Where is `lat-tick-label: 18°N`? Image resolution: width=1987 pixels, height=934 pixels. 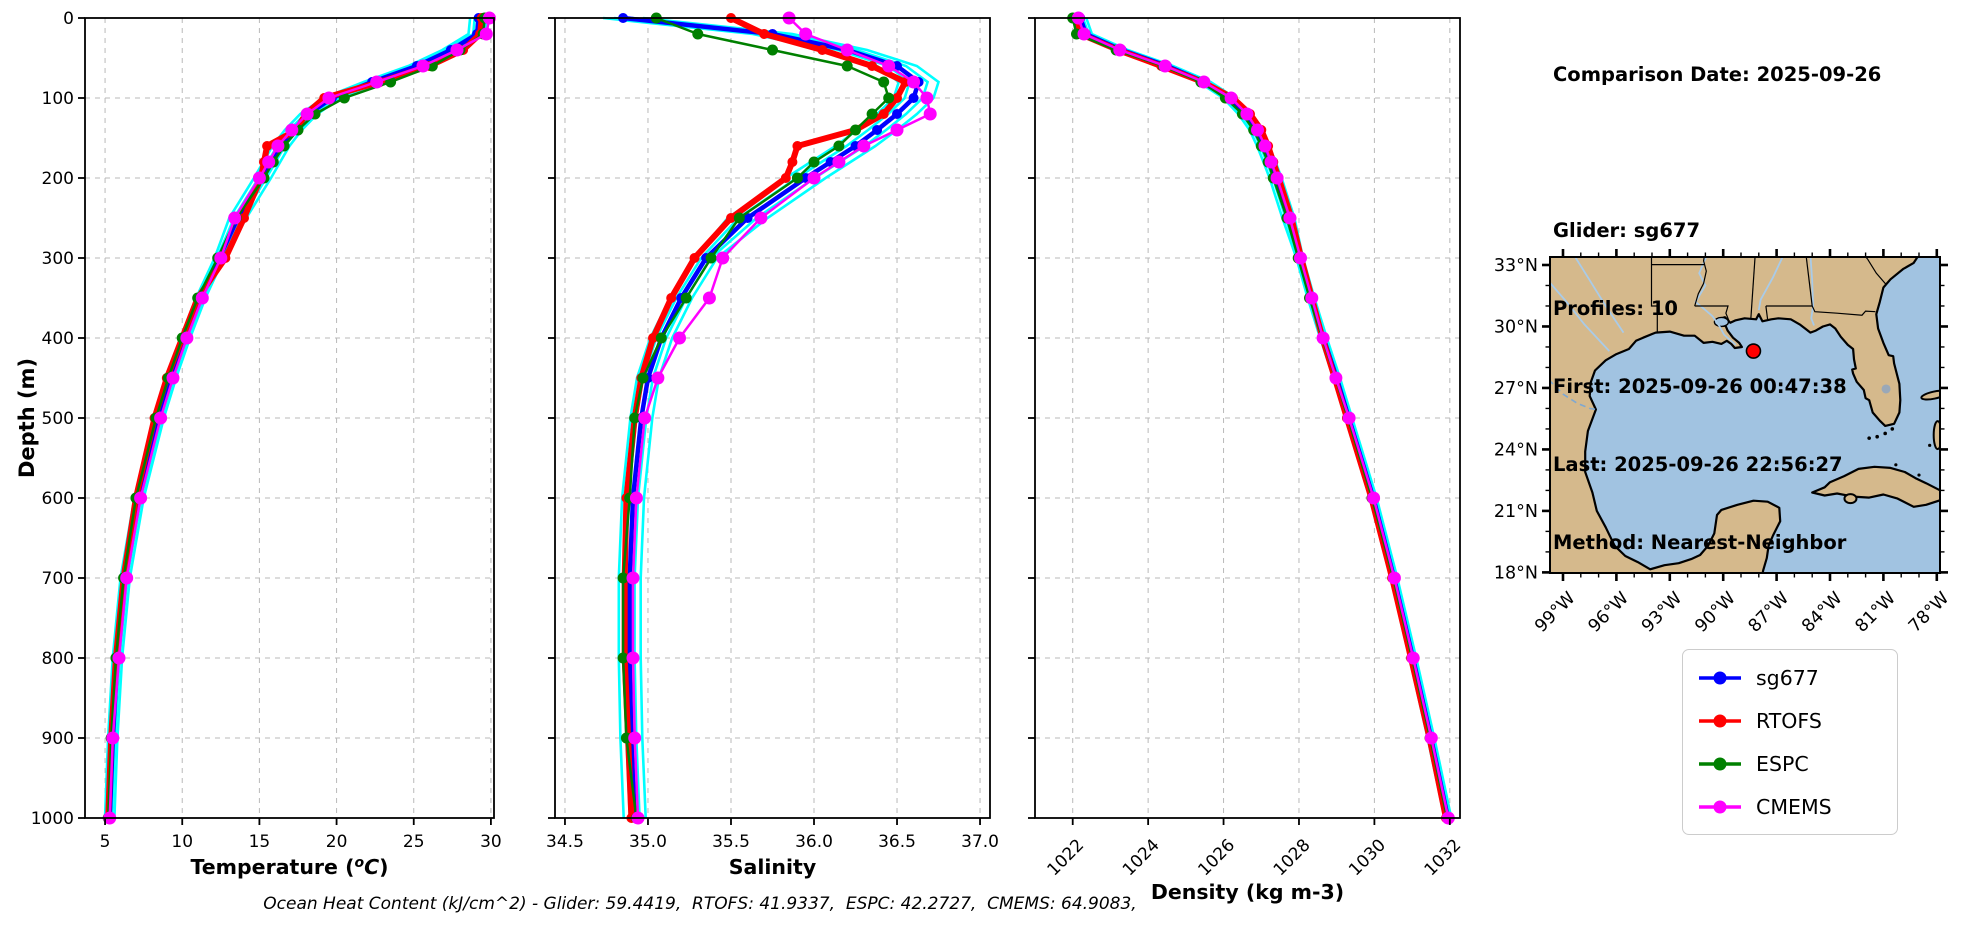
lat-tick-label: 18°N is located at coordinates (1516, 573).